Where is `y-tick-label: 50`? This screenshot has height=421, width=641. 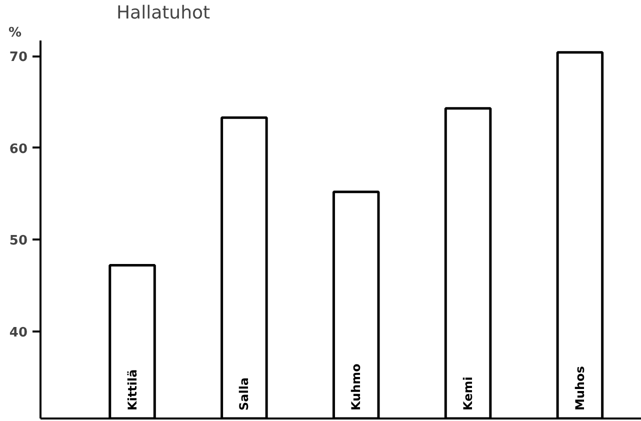 y-tick-label: 50 is located at coordinates (18, 241).